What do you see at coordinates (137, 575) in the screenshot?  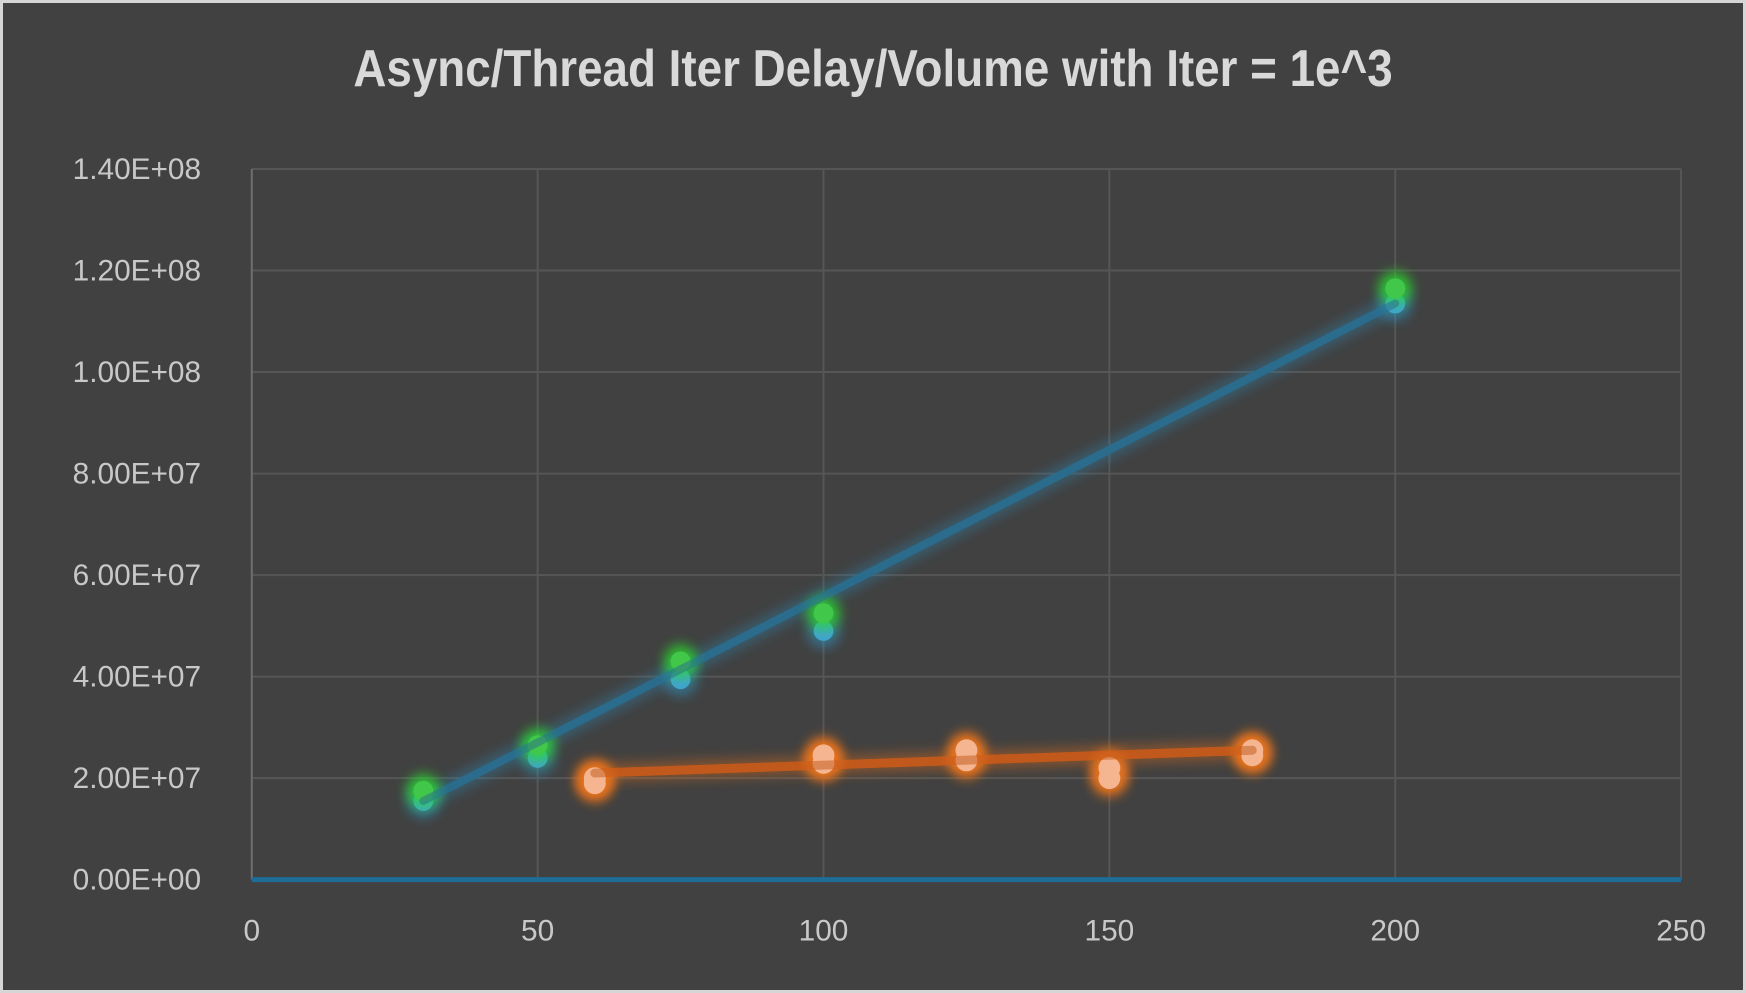 I see `y-tick-label: 6.00E+07` at bounding box center [137, 575].